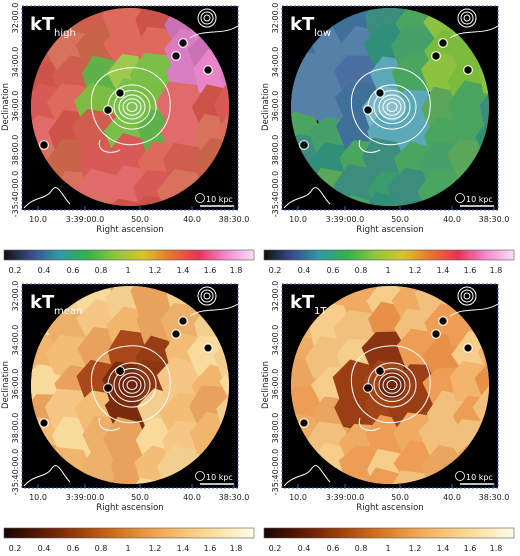 This screenshot has height=556, width=520. I want to click on panel-label-subscript: low, so click(322, 33).